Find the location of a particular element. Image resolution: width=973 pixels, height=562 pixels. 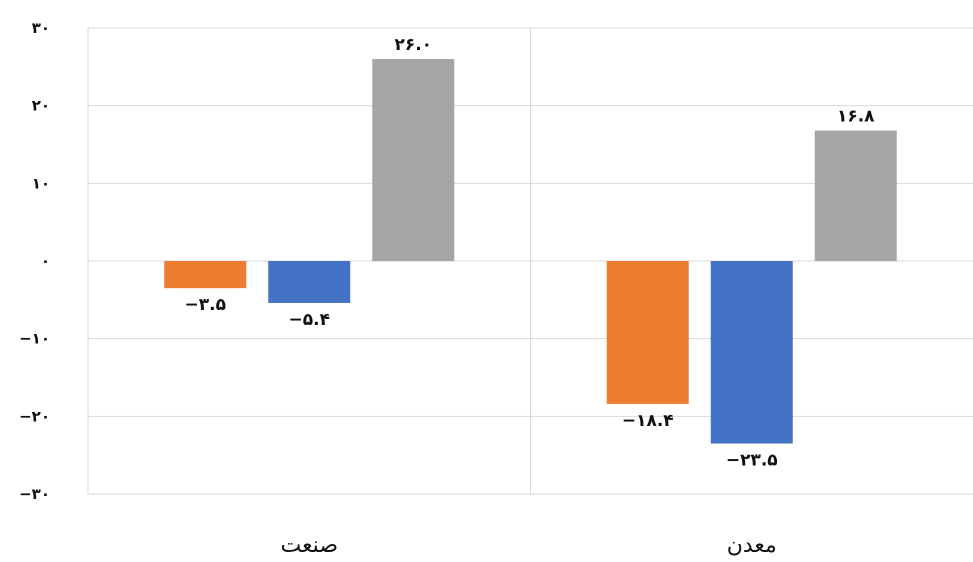

y-tick-label: −۱۰ is located at coordinates (34, 339).